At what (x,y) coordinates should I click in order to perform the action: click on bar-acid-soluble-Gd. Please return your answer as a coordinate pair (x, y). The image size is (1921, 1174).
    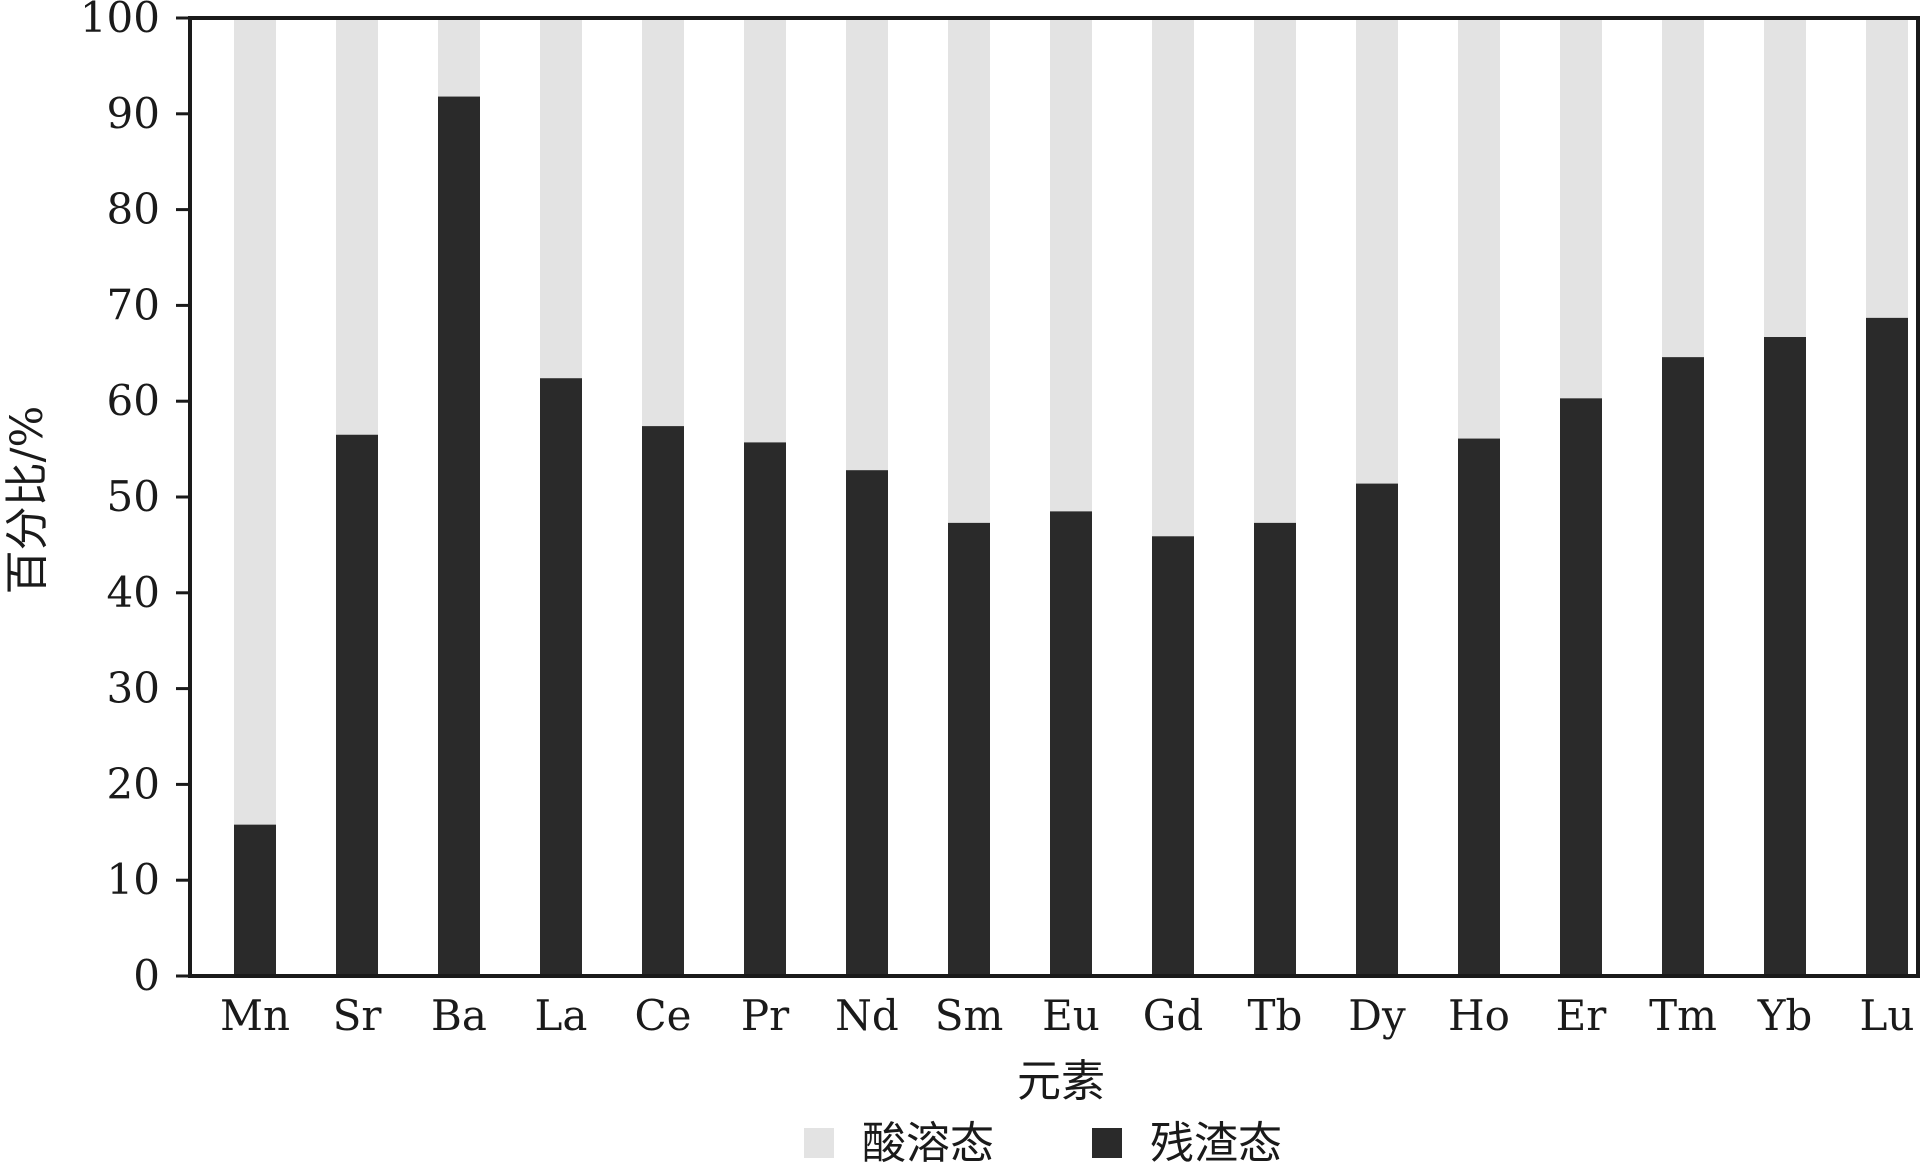
    Looking at the image, I should click on (1173, 277).